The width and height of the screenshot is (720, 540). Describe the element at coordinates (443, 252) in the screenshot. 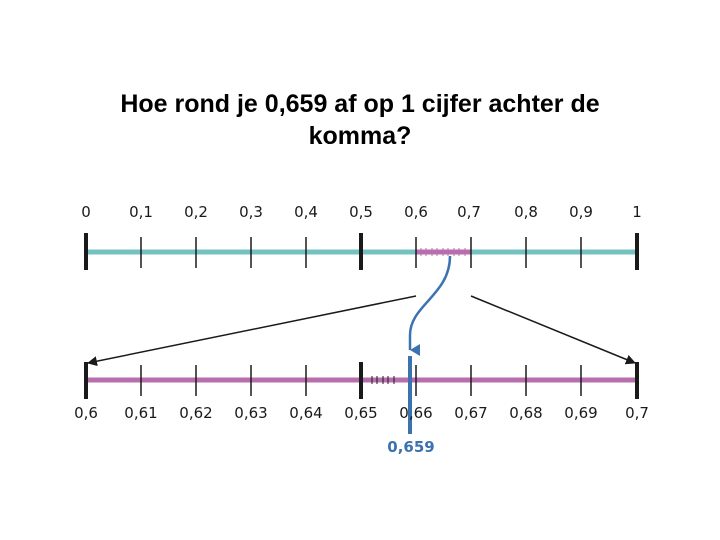

I see `top-minor-ticks` at that location.